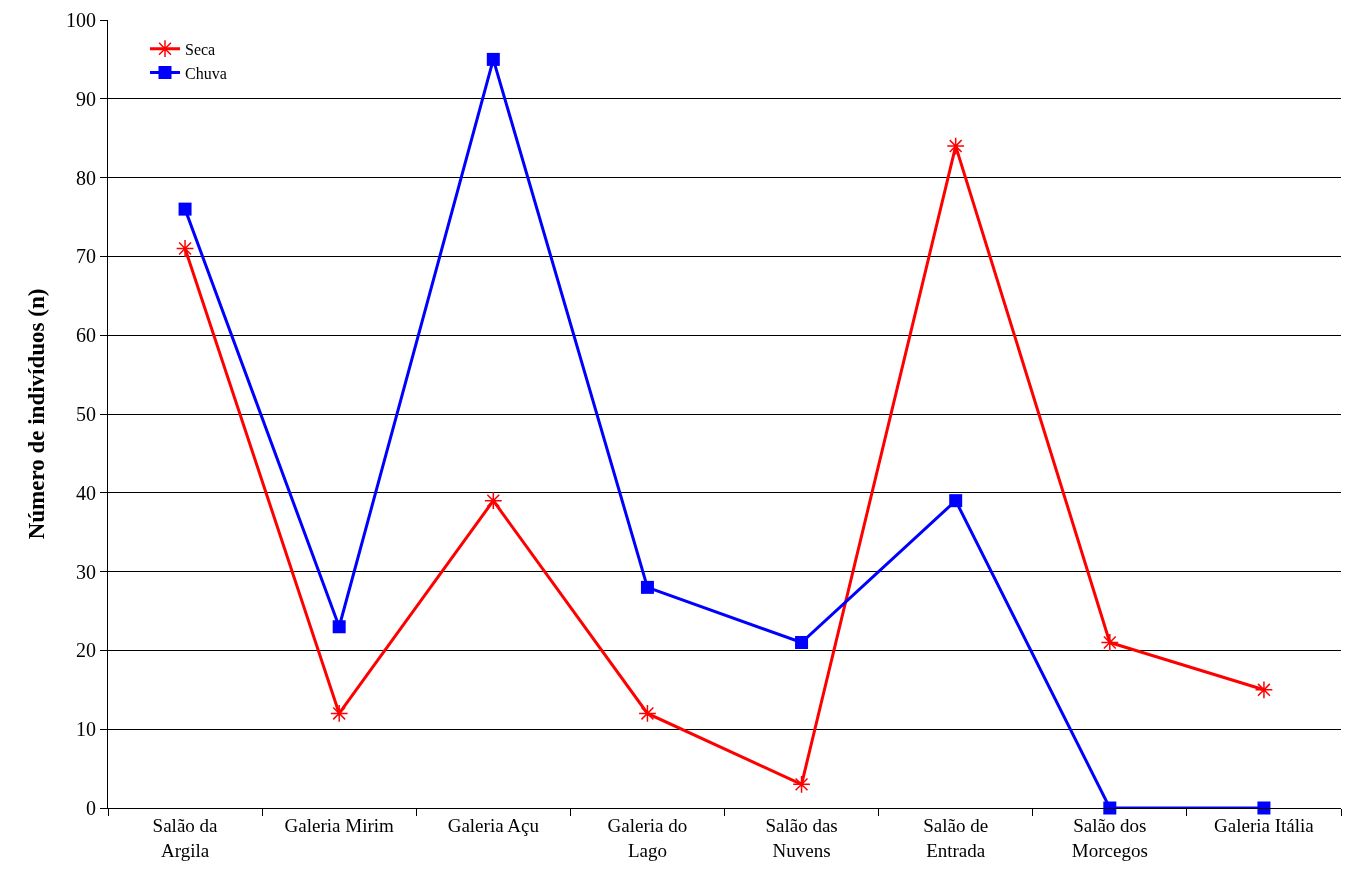  I want to click on y-tick-label: 80, so click(86, 177).